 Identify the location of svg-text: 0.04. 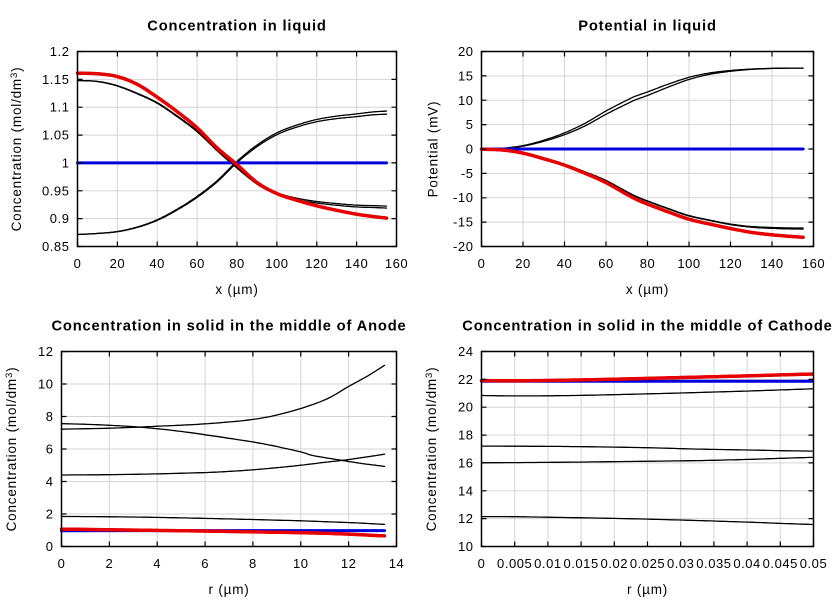
(747, 563).